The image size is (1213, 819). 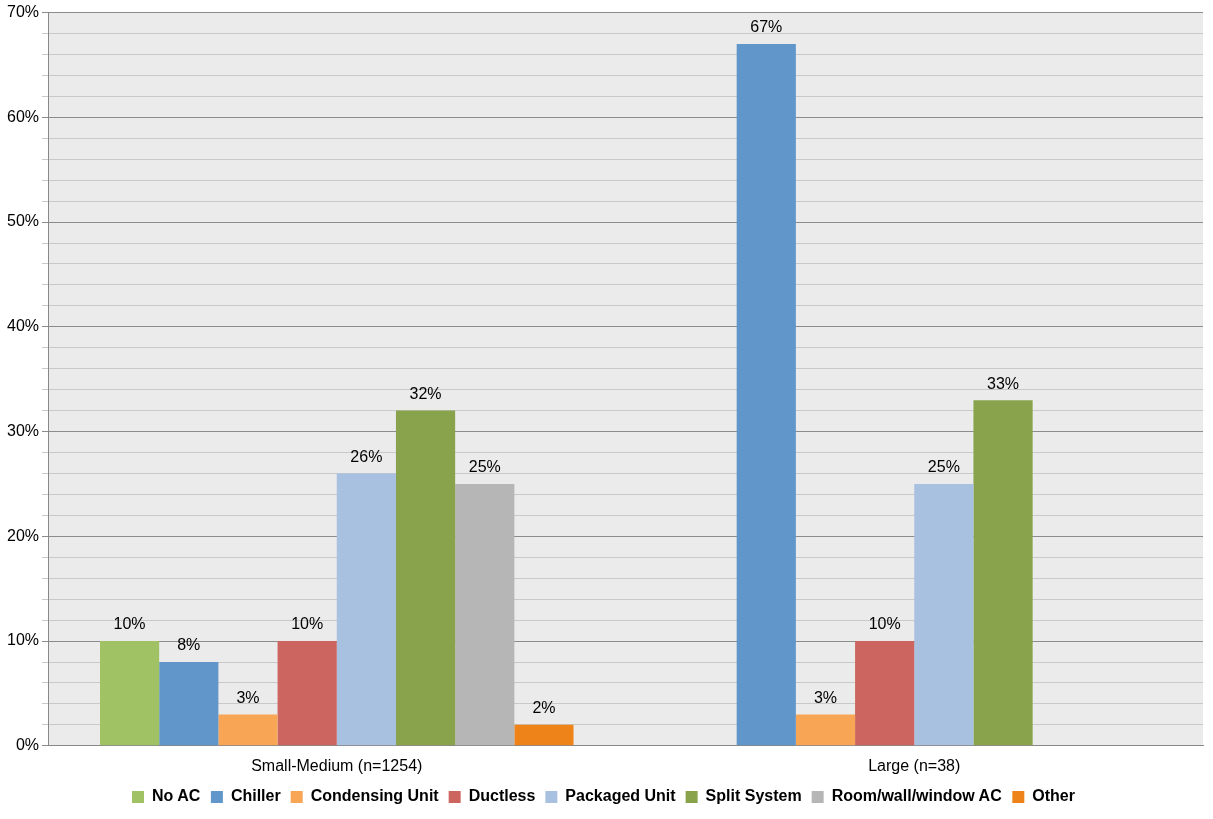 What do you see at coordinates (23, 116) in the screenshot?
I see `y-tick-label: 60%` at bounding box center [23, 116].